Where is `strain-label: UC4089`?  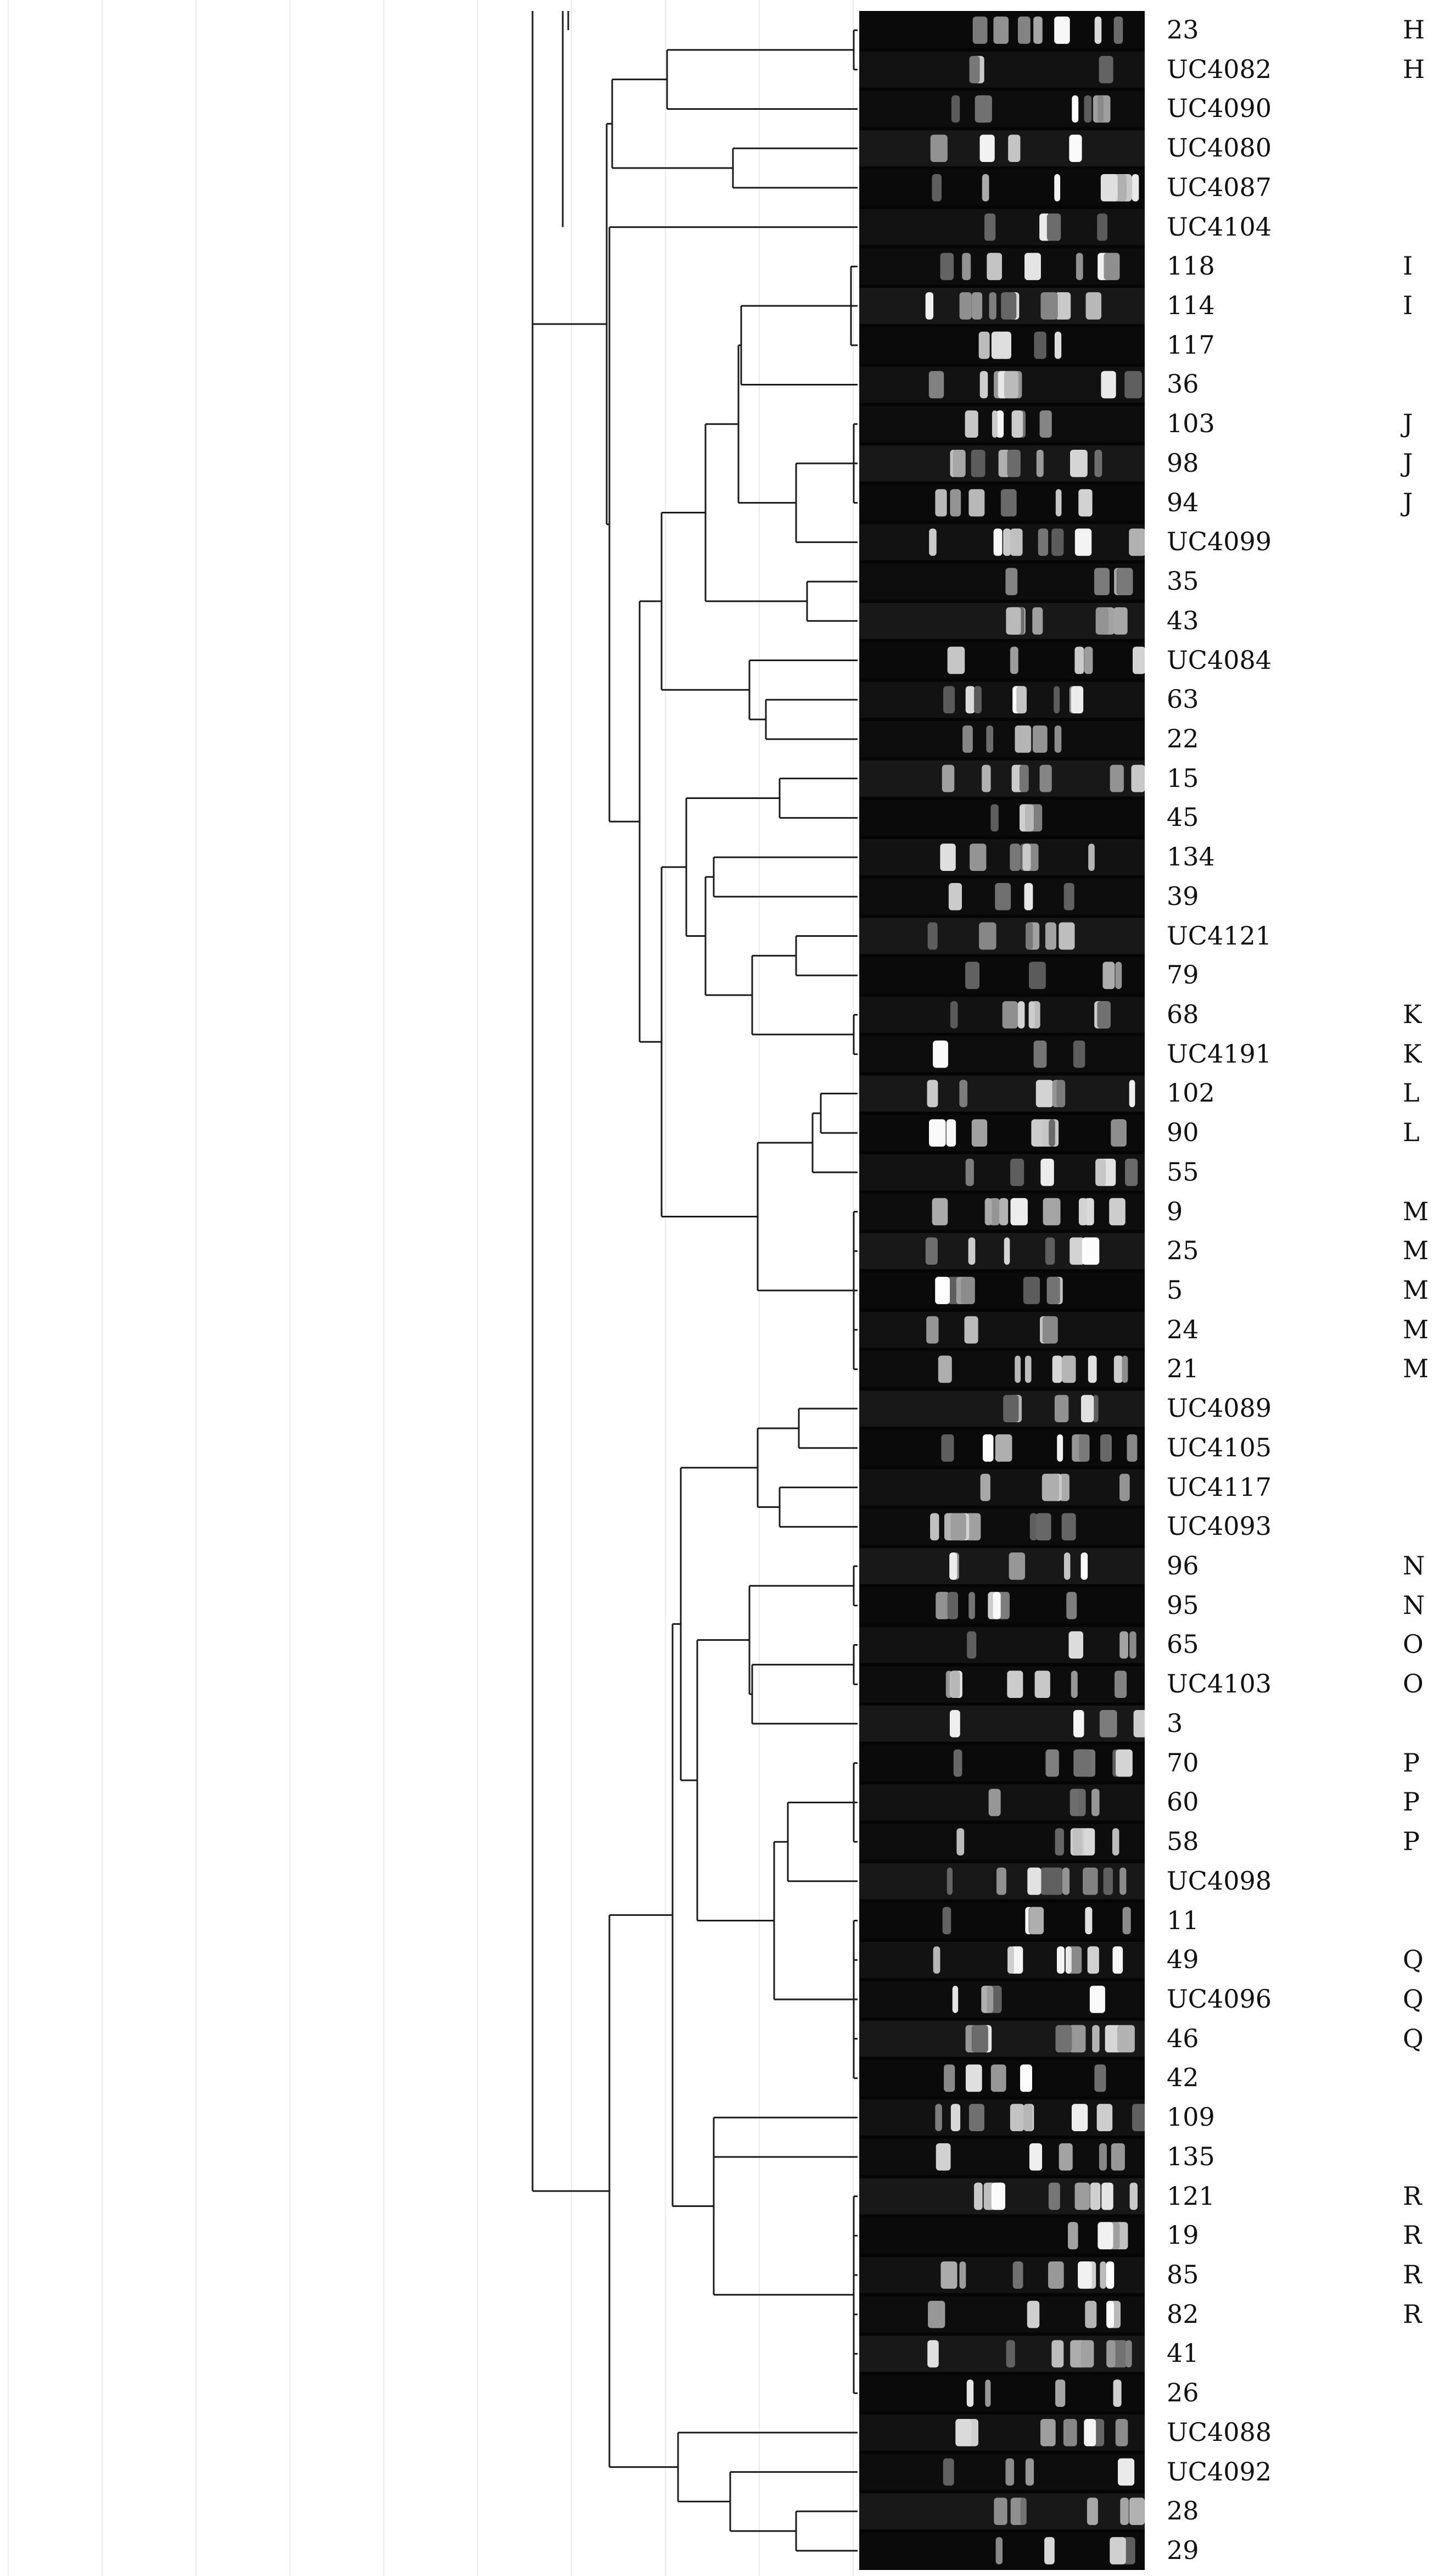 strain-label: UC4089 is located at coordinates (1219, 1408).